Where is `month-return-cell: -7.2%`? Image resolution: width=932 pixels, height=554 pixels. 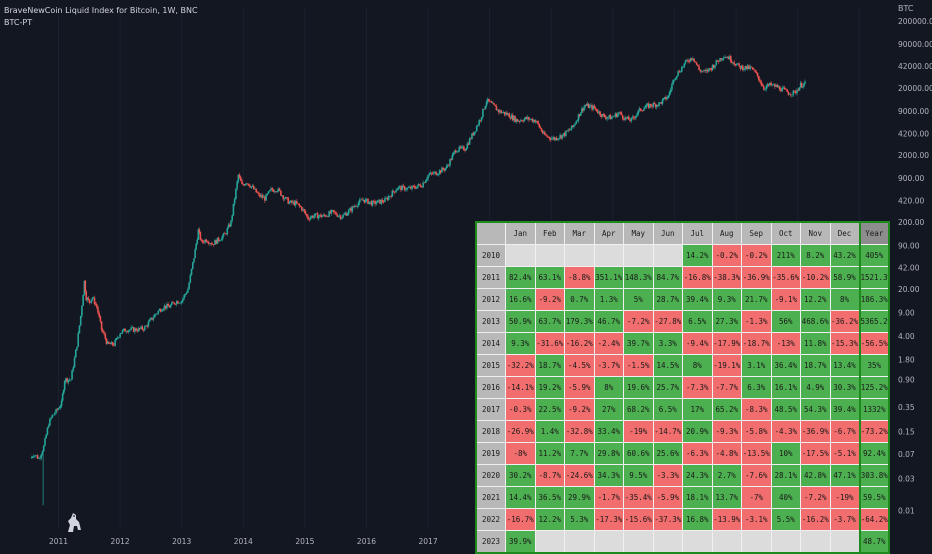 month-return-cell: -7.2% is located at coordinates (638, 321).